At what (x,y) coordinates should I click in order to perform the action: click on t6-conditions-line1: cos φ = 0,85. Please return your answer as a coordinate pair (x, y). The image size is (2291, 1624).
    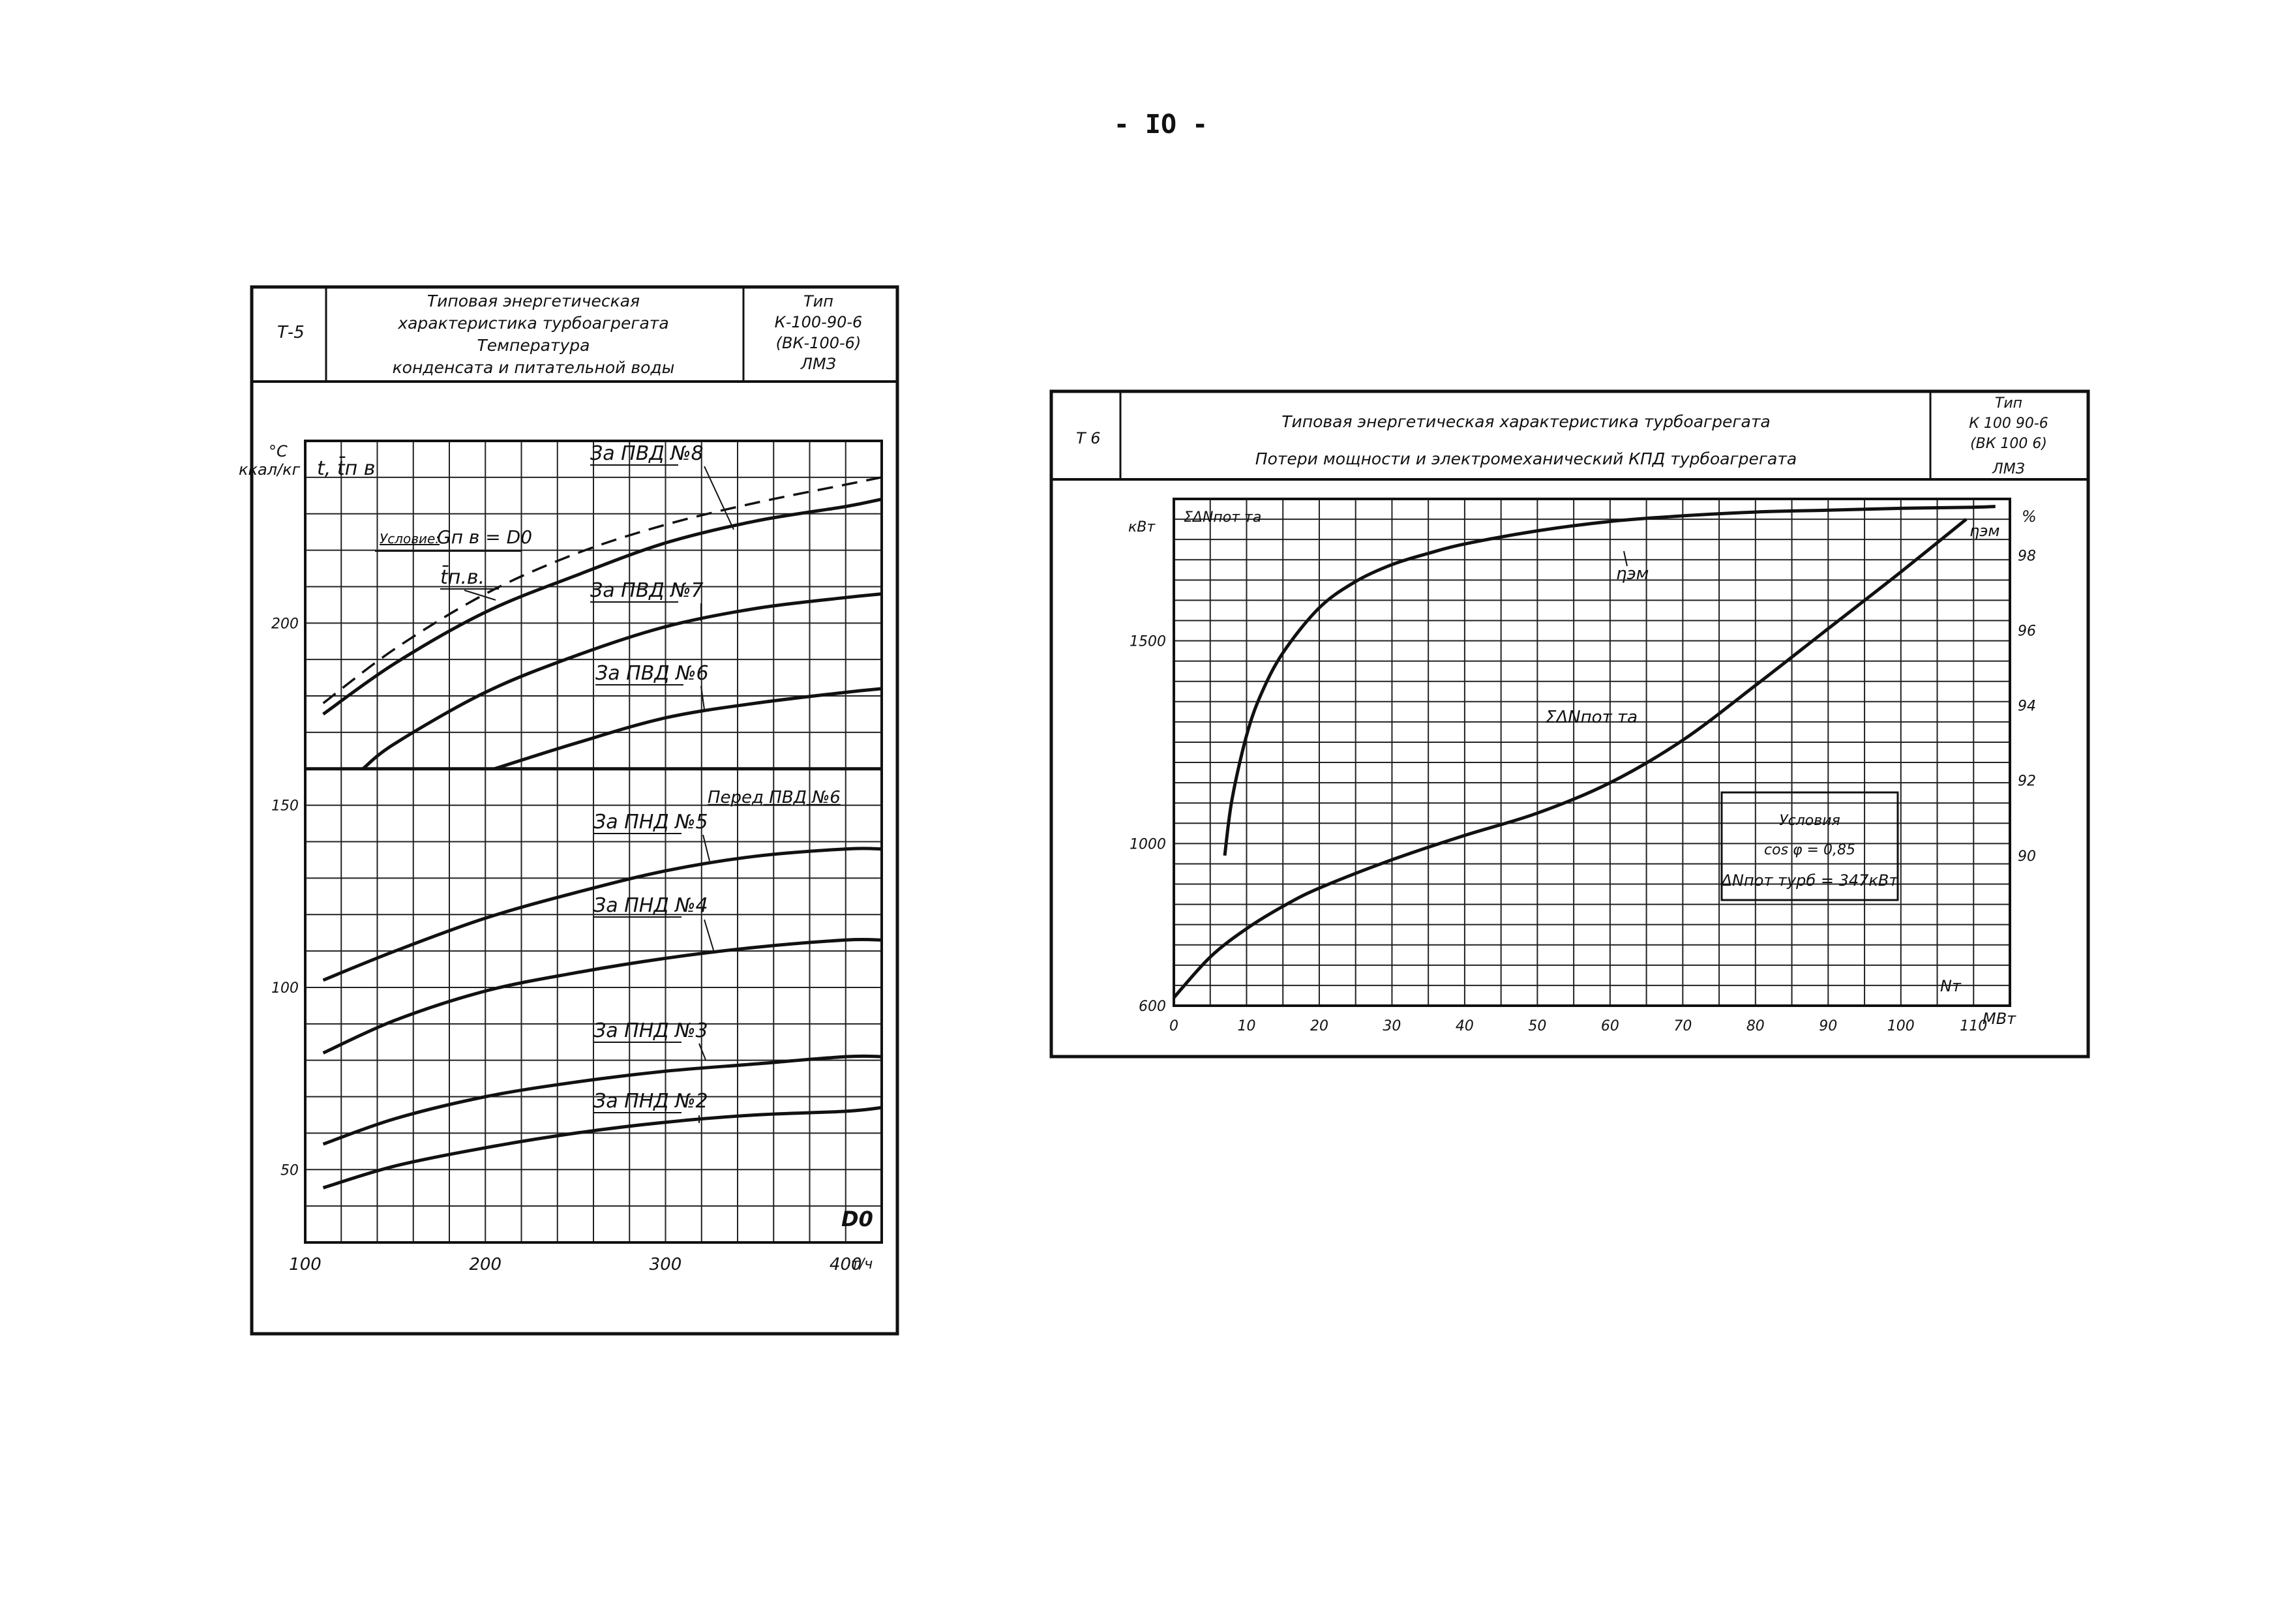
    Looking at the image, I should click on (1809, 850).